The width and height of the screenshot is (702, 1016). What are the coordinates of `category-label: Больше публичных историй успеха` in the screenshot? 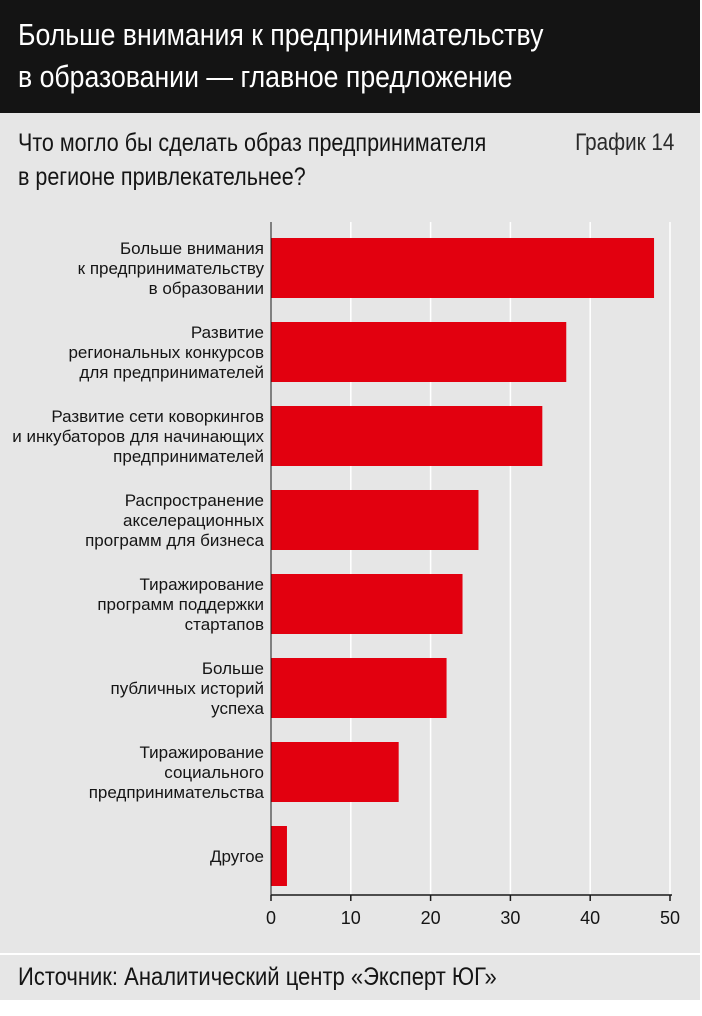 It's located at (188, 688).